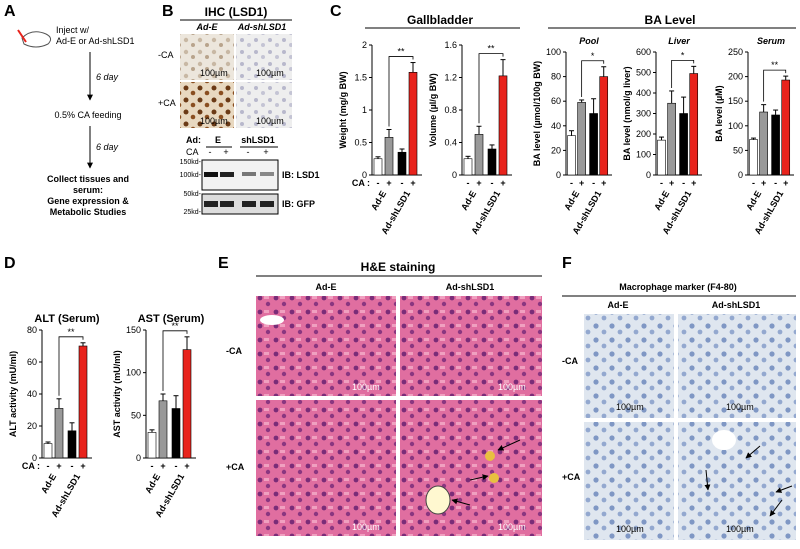 This screenshot has width=800, height=549. Describe the element at coordinates (771, 41) in the screenshot. I see `chart-title: Serum` at that location.